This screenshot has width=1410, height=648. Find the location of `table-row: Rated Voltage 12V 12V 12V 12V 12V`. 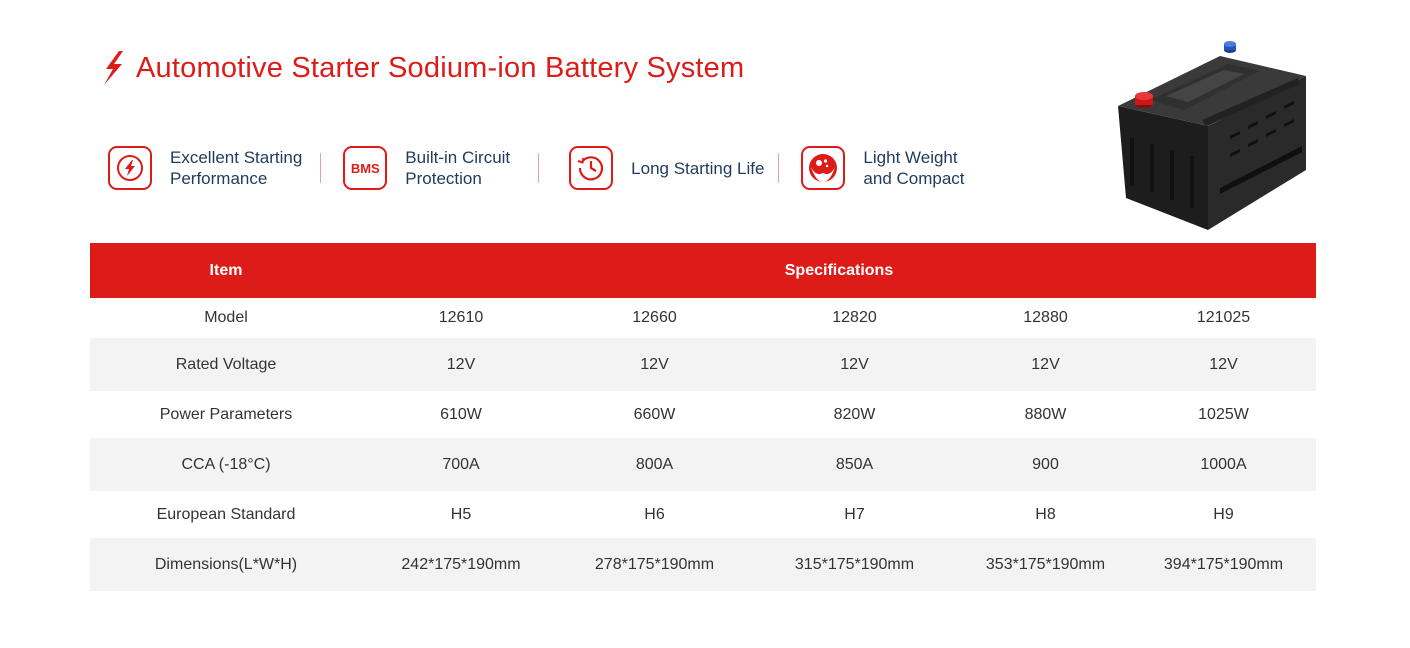

table-row: Rated Voltage 12V 12V 12V 12V 12V is located at coordinates (703, 364).